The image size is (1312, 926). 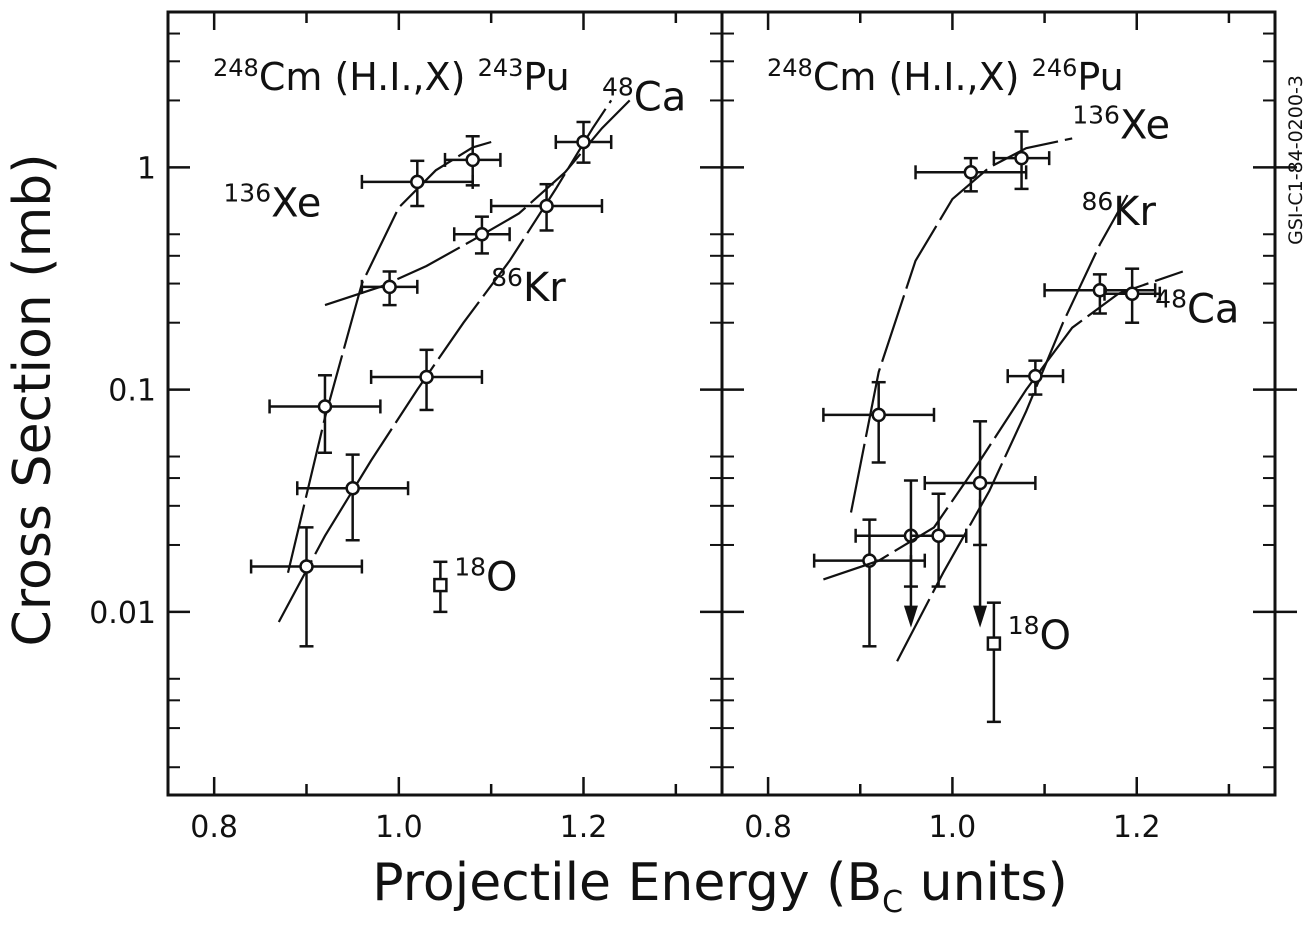 What do you see at coordinates (33, 399) in the screenshot?
I see `y-axis-label: Cross Section (mb)` at bounding box center [33, 399].